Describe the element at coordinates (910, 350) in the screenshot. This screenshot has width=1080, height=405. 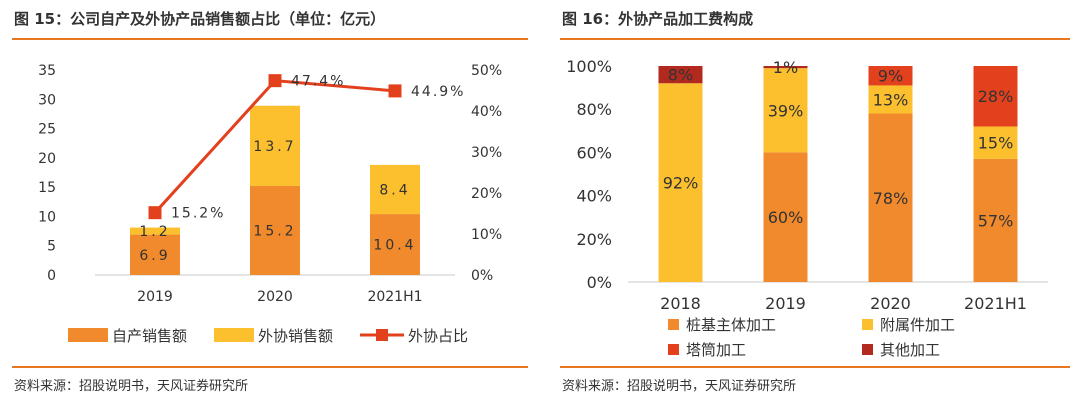
I see `right-legend-label: 其他加工` at that location.